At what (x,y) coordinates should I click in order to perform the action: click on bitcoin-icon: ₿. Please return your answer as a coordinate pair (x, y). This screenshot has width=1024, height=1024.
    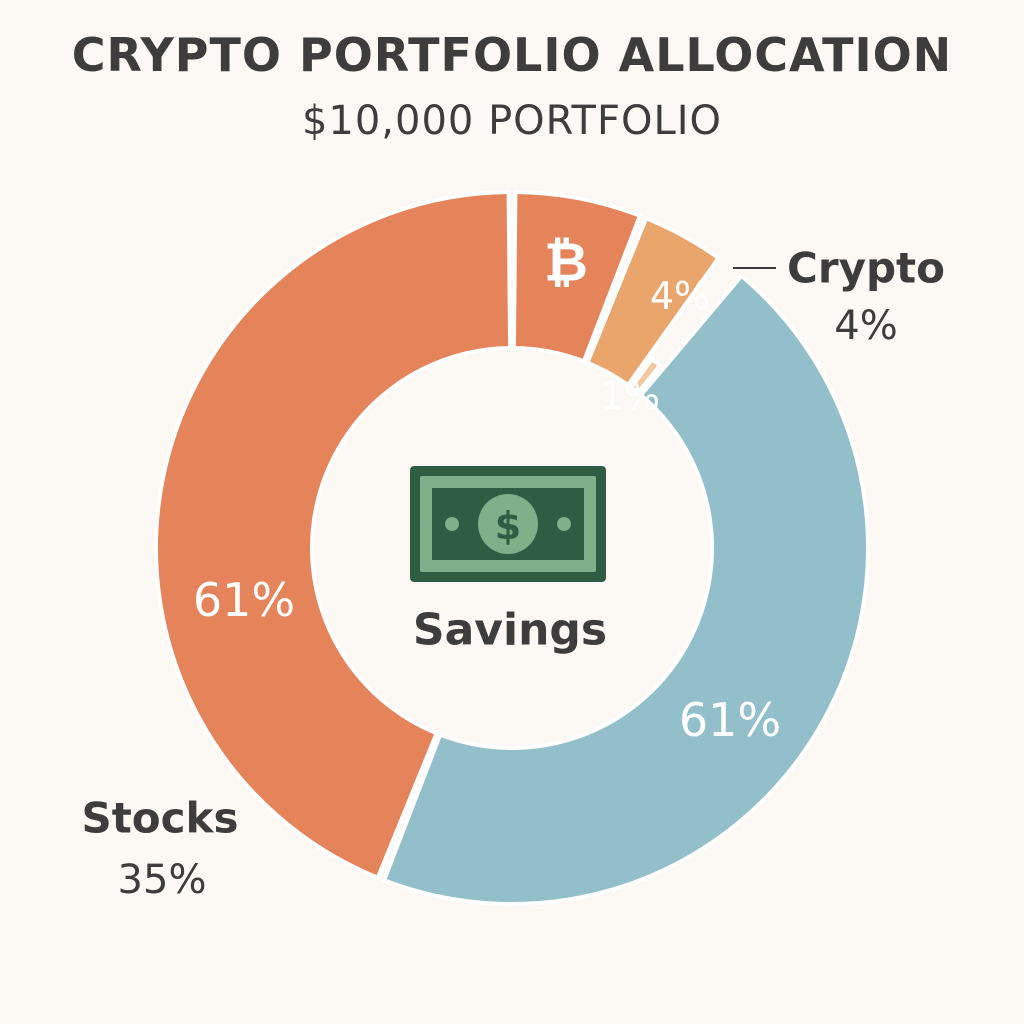
    Looking at the image, I should click on (566, 262).